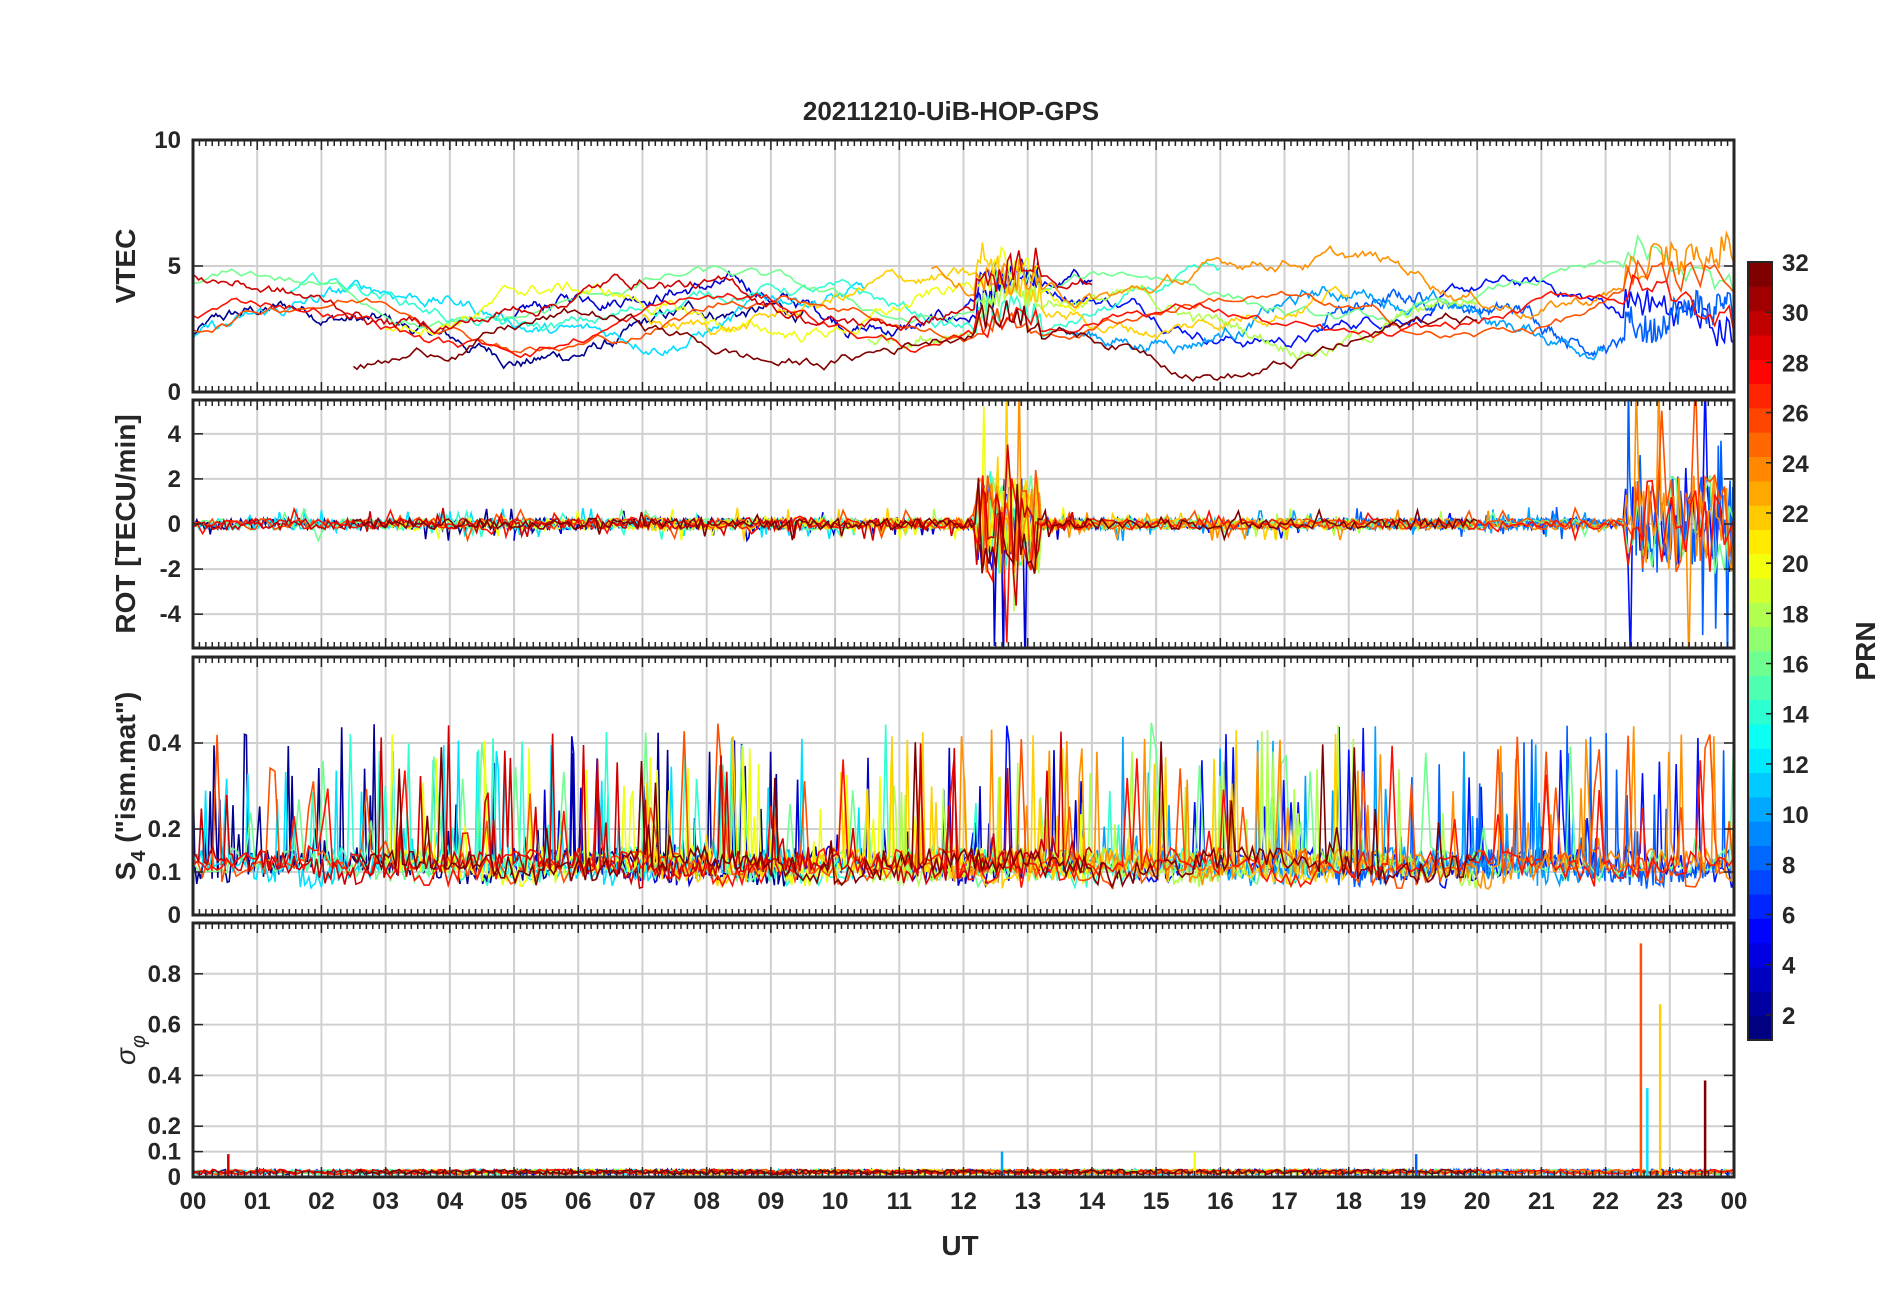 This screenshot has height=1292, width=1902. Describe the element at coordinates (1795, 614) in the screenshot. I see `colorbar-tick-label: 18` at that location.